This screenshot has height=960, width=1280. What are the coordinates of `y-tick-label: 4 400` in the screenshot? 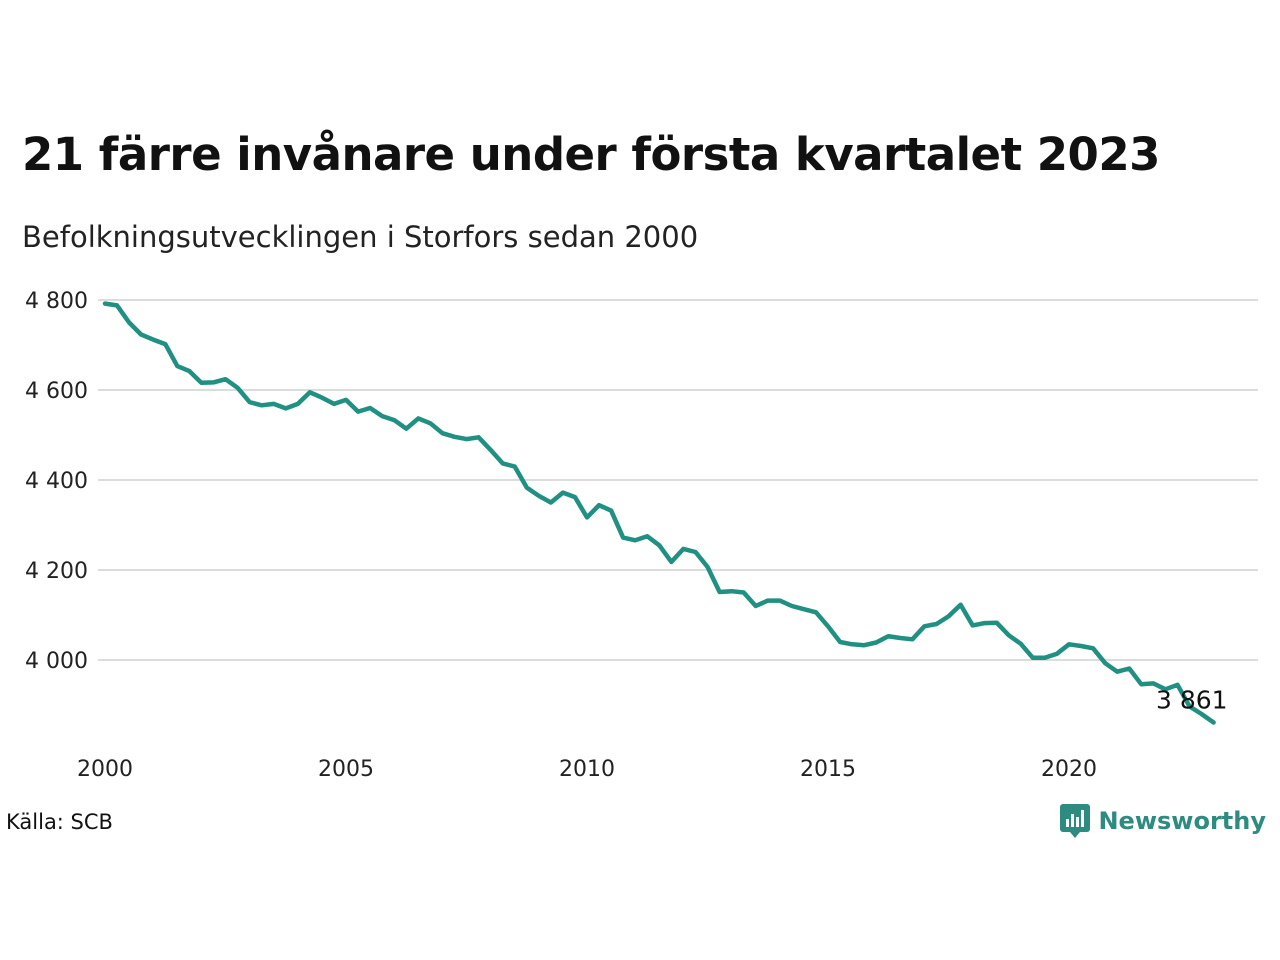 It's located at (56, 481).